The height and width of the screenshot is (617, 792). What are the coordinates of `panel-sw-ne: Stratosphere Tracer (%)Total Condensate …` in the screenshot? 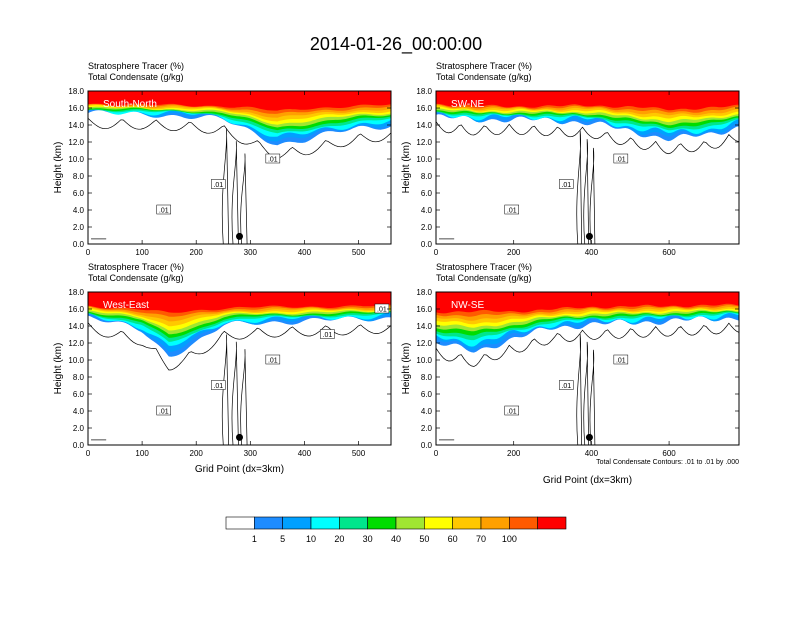 It's located at (570, 159).